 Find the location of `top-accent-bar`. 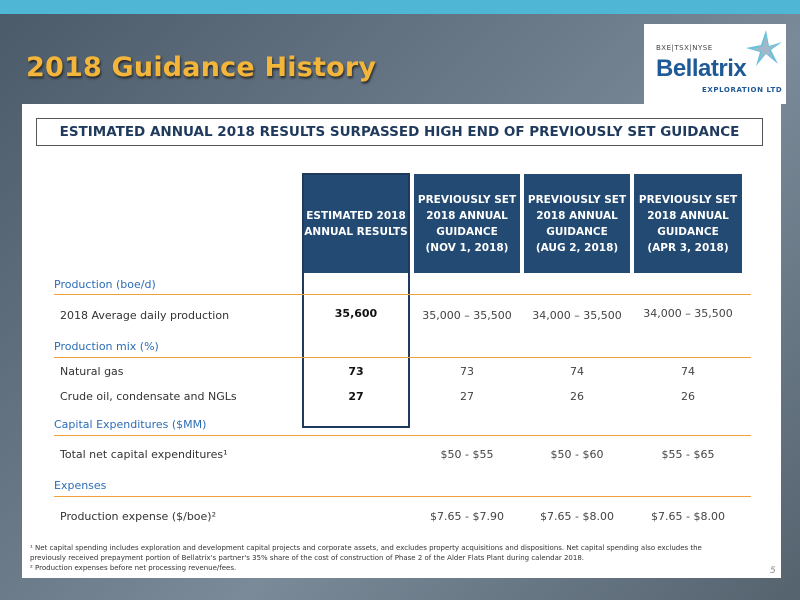

top-accent-bar is located at coordinates (400, 7).